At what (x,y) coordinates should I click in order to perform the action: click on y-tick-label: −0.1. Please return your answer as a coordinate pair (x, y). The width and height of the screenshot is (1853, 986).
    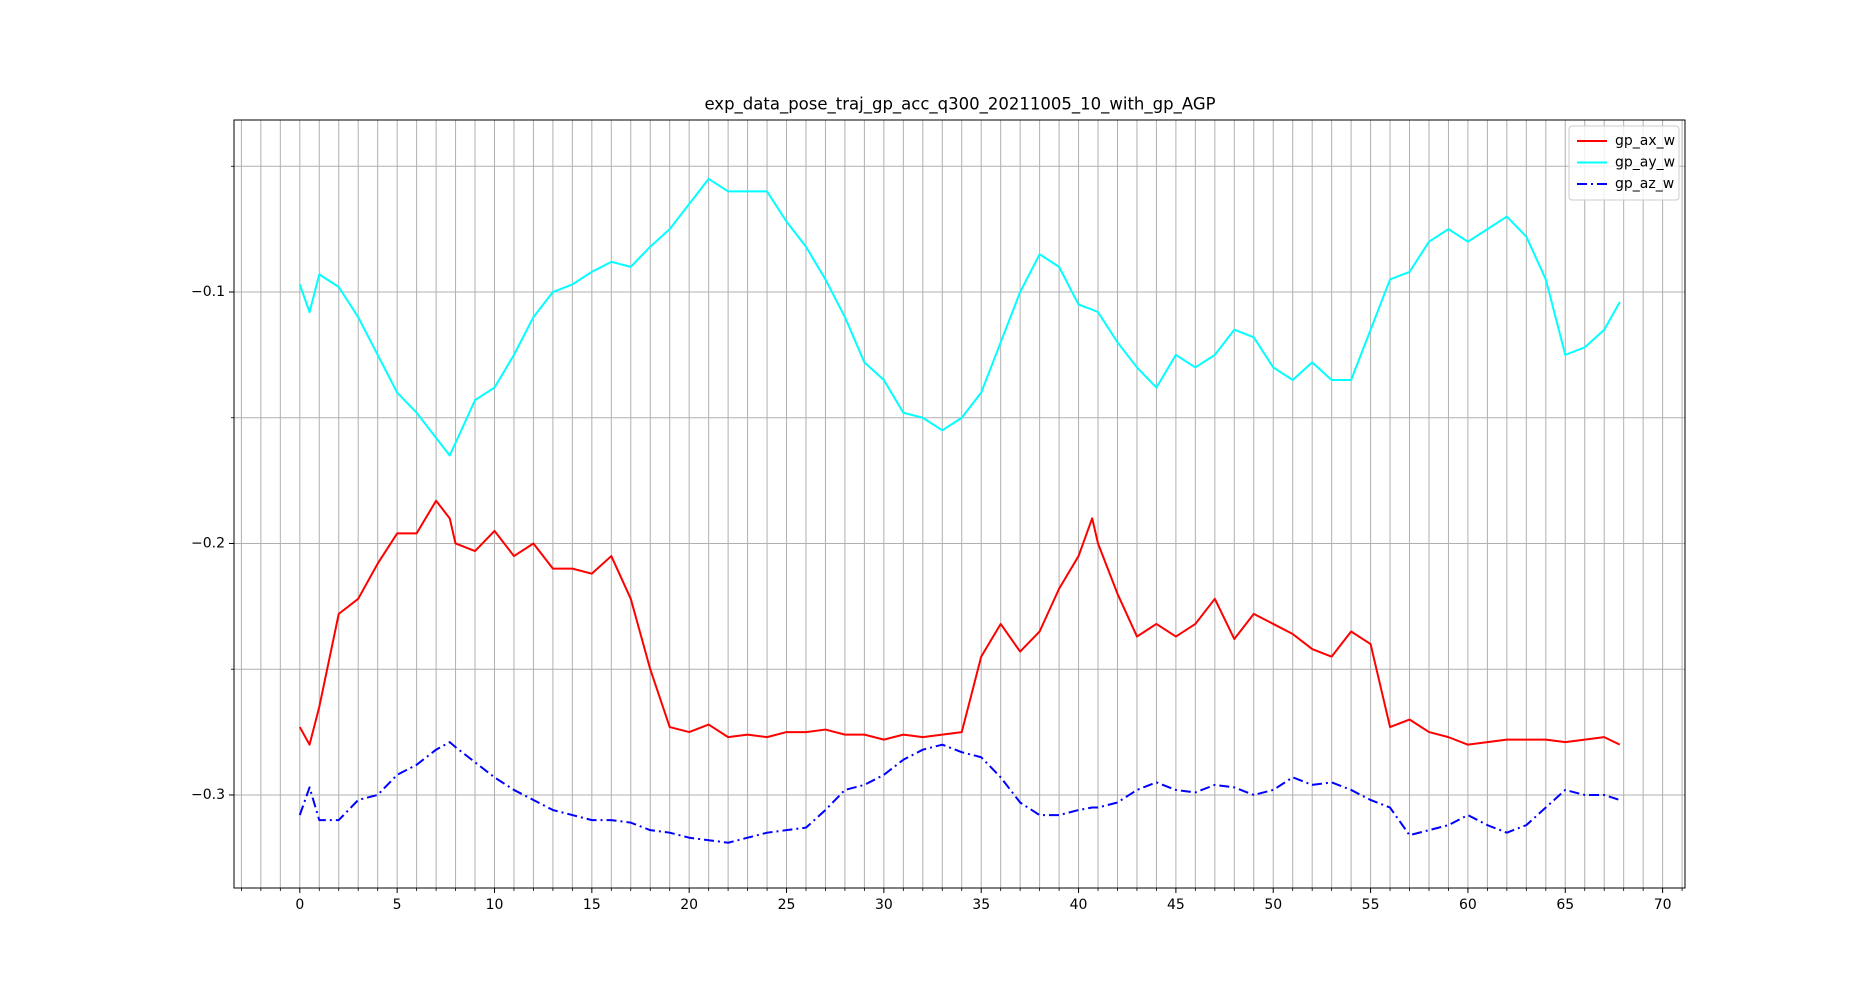
    Looking at the image, I should click on (208, 292).